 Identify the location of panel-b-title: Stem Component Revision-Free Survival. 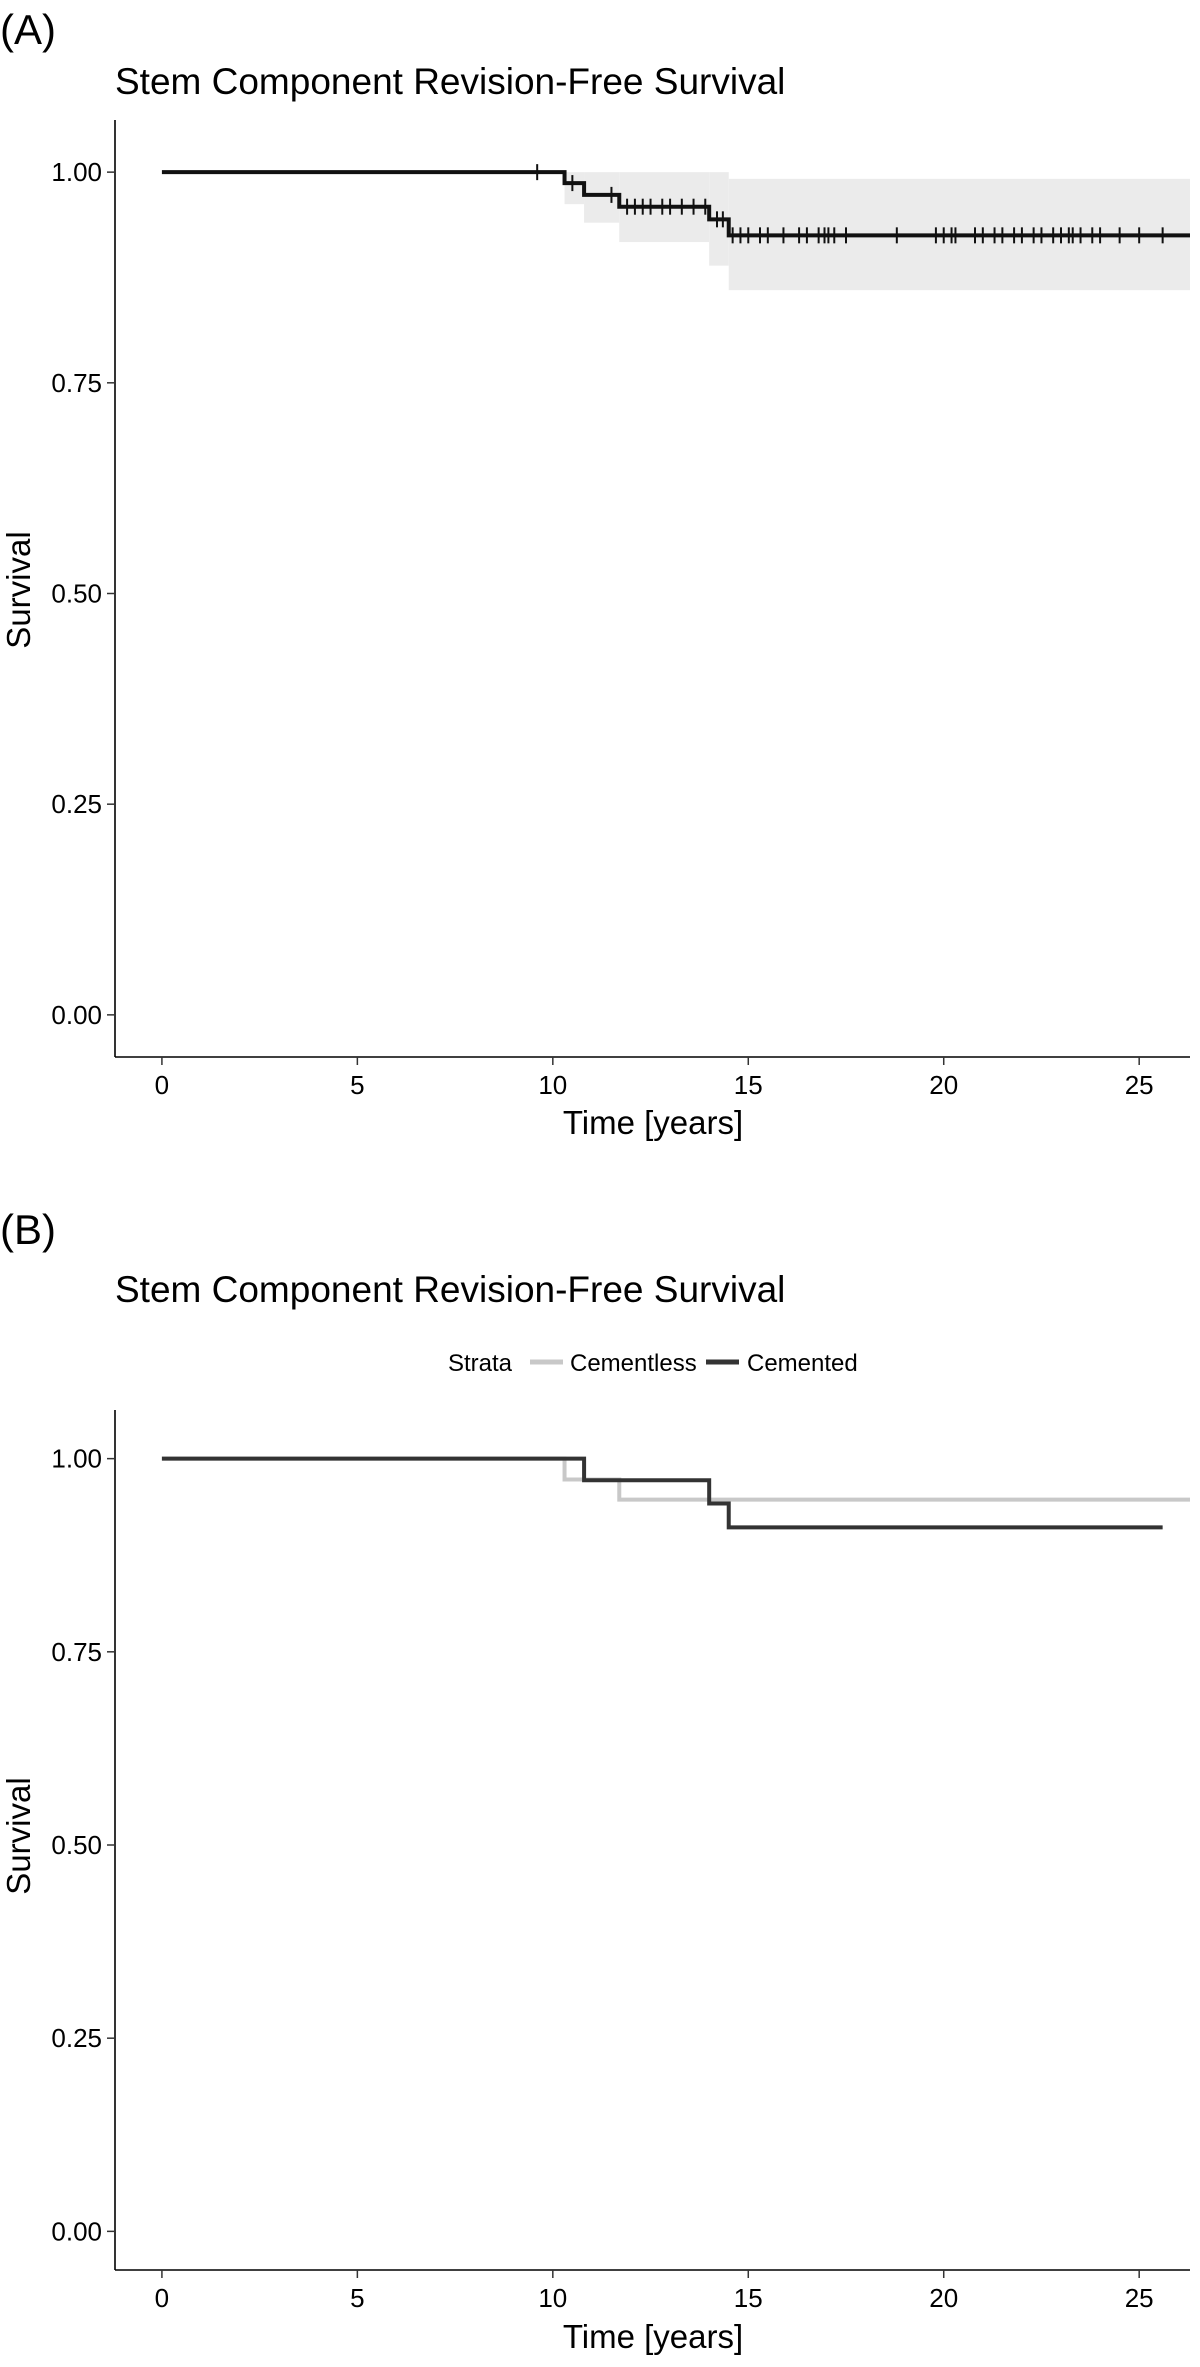
(450, 1289).